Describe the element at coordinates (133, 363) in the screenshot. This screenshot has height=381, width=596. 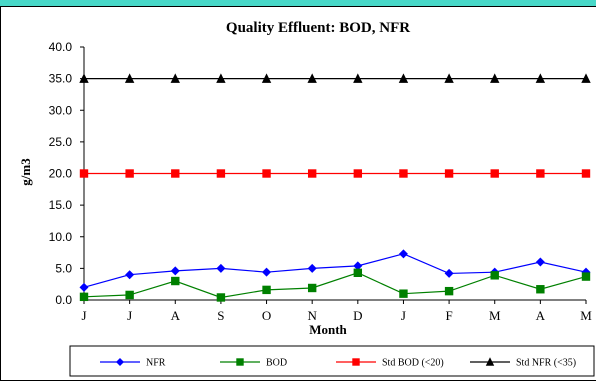
I see `legend-item-0: NFR` at that location.